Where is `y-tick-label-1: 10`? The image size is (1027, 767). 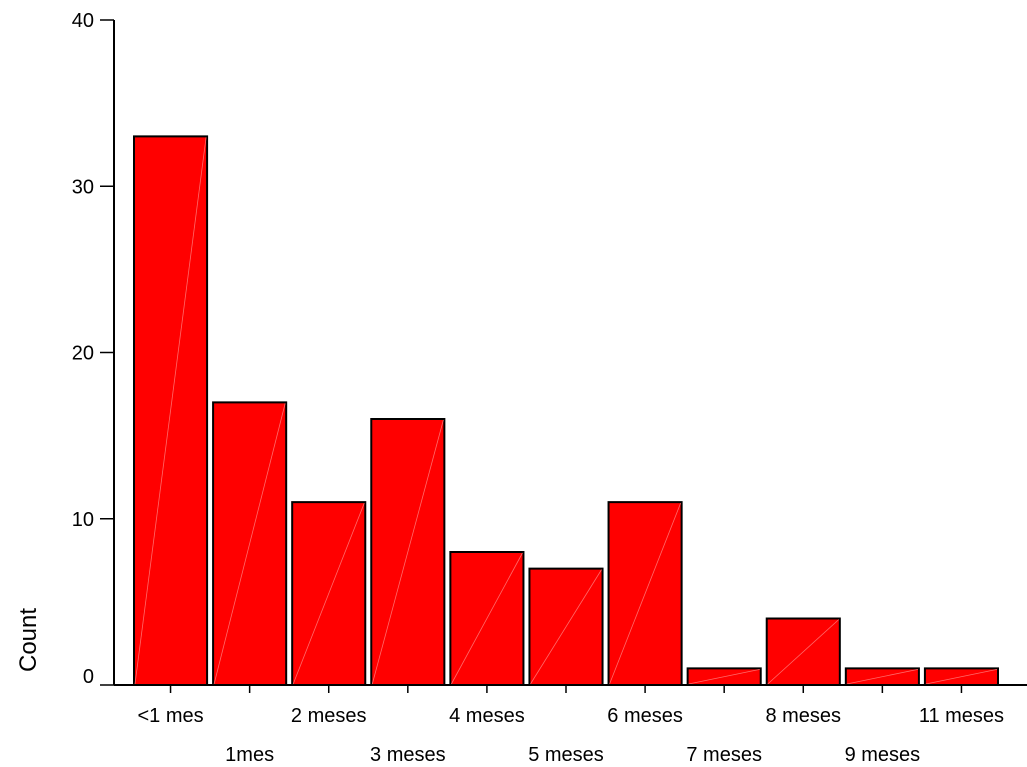 y-tick-label-1: 10 is located at coordinates (83, 520).